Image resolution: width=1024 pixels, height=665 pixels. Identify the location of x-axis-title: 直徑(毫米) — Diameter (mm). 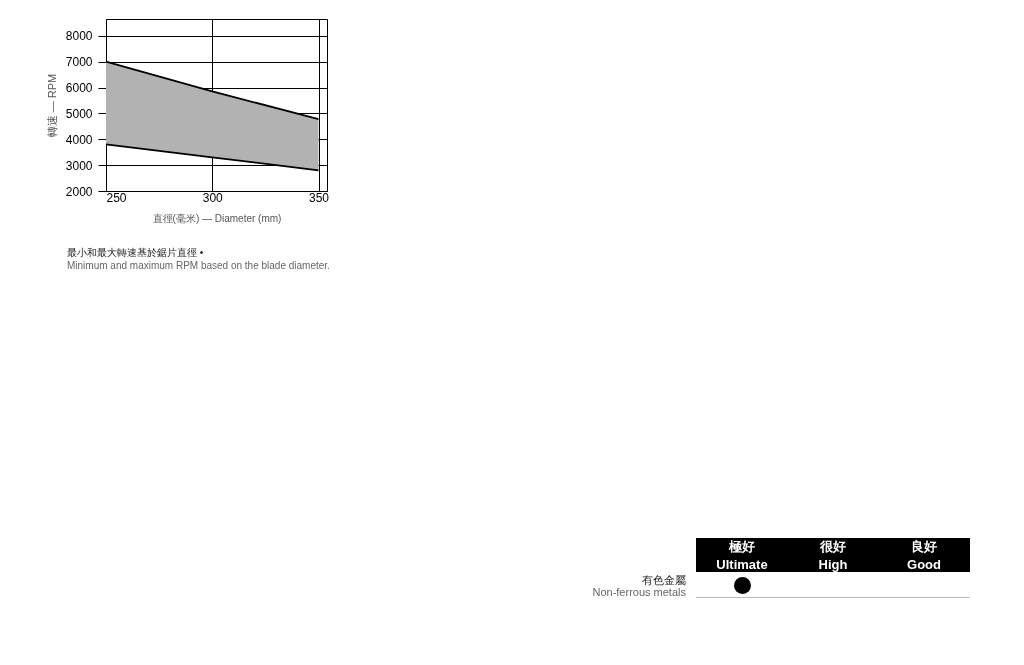
(217, 218).